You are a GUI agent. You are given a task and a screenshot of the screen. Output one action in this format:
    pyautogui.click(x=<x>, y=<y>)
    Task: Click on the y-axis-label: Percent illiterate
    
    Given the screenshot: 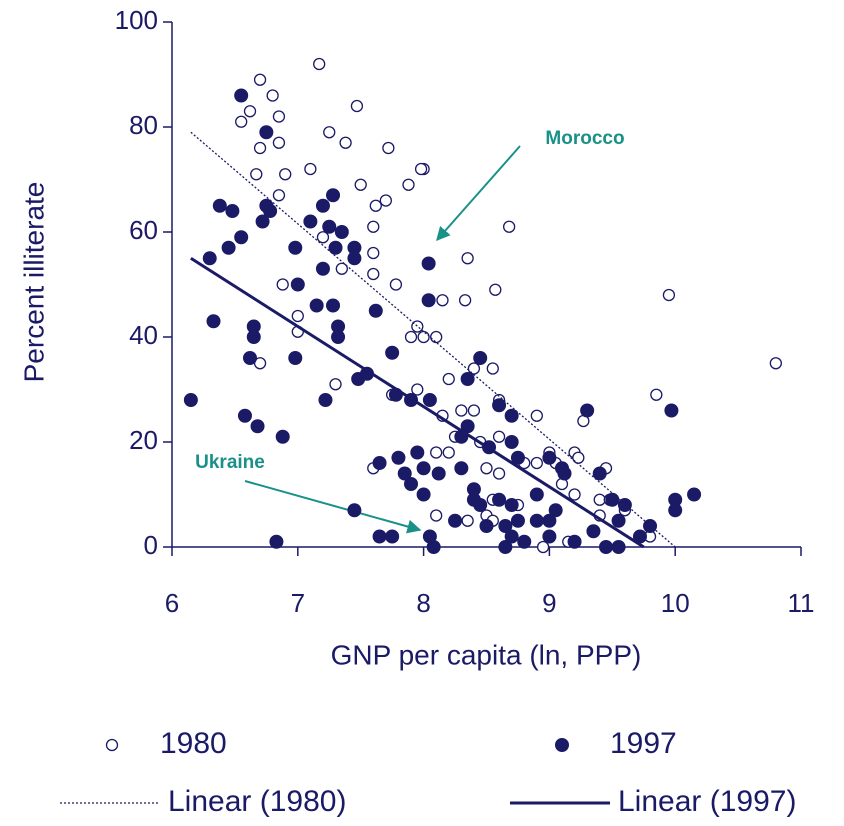 What is the action you would take?
    pyautogui.click(x=33, y=282)
    